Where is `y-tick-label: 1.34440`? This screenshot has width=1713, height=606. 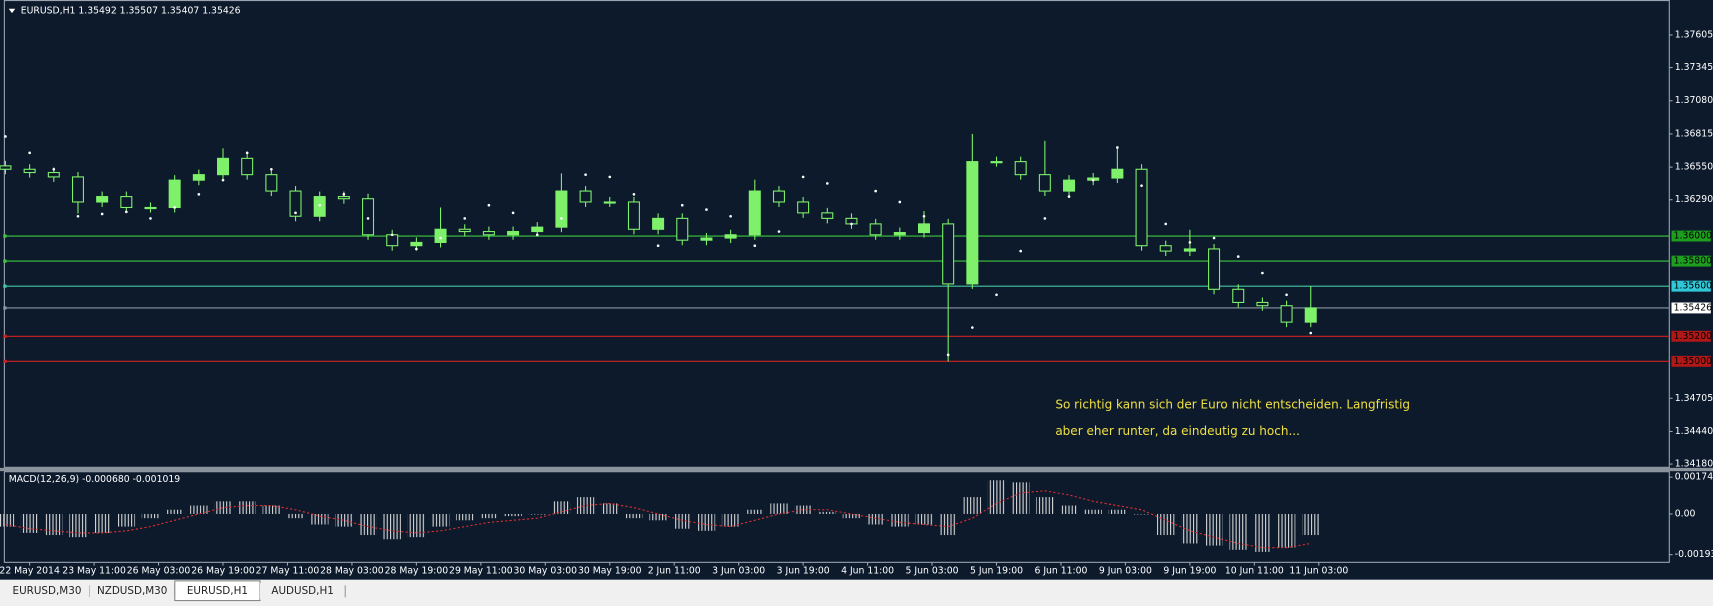 y-tick-label: 1.34440 is located at coordinates (1694, 431).